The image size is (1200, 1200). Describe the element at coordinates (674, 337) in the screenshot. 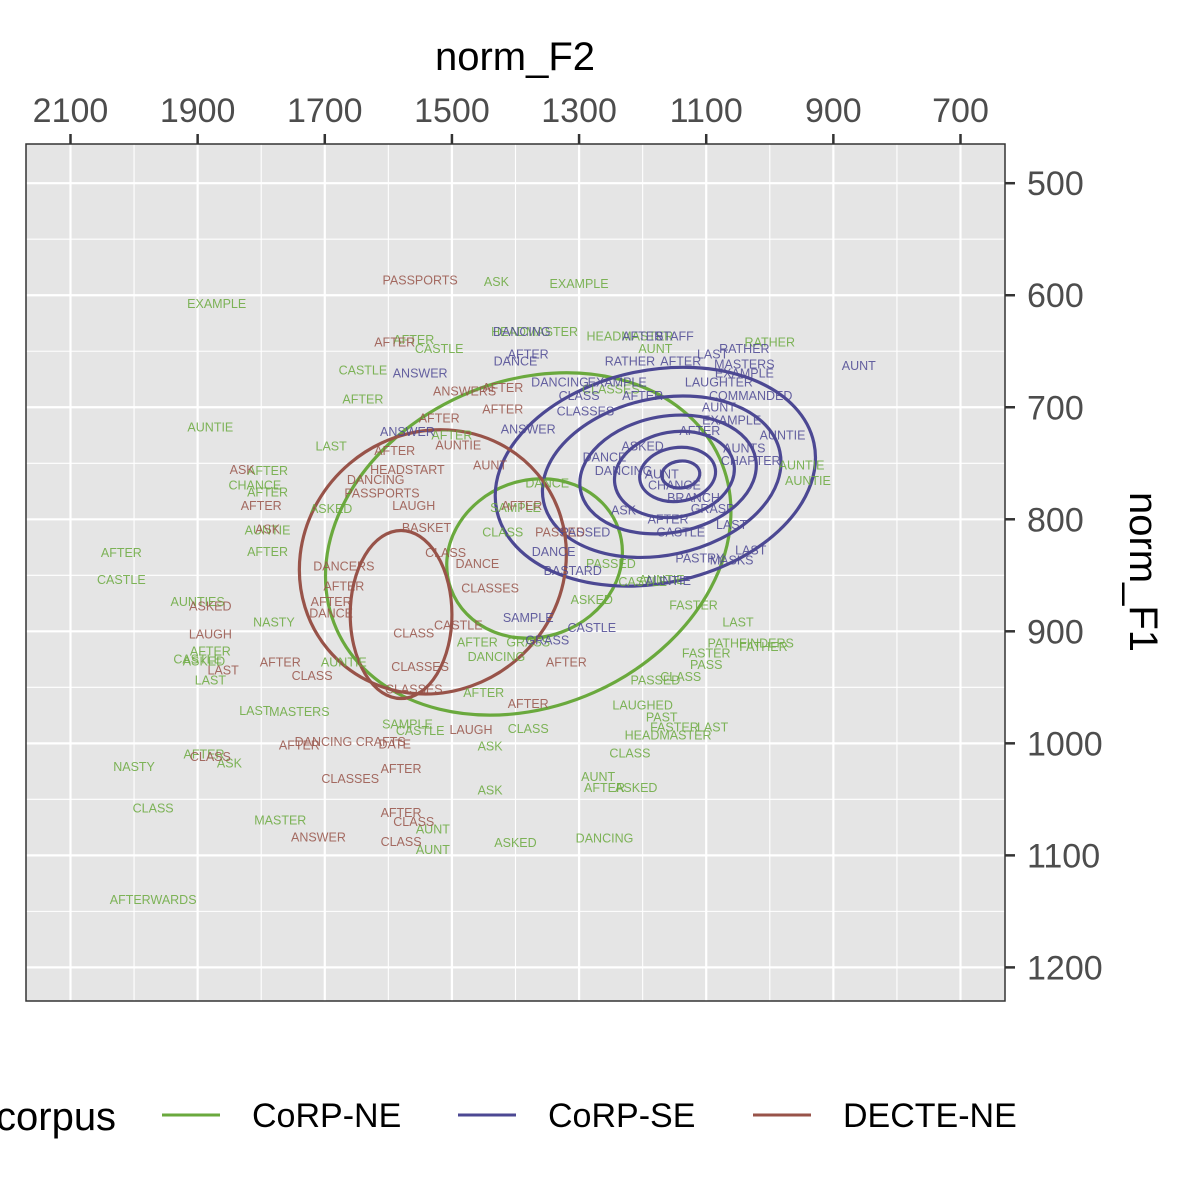

I see `word-label-corp-se: STAFF` at that location.